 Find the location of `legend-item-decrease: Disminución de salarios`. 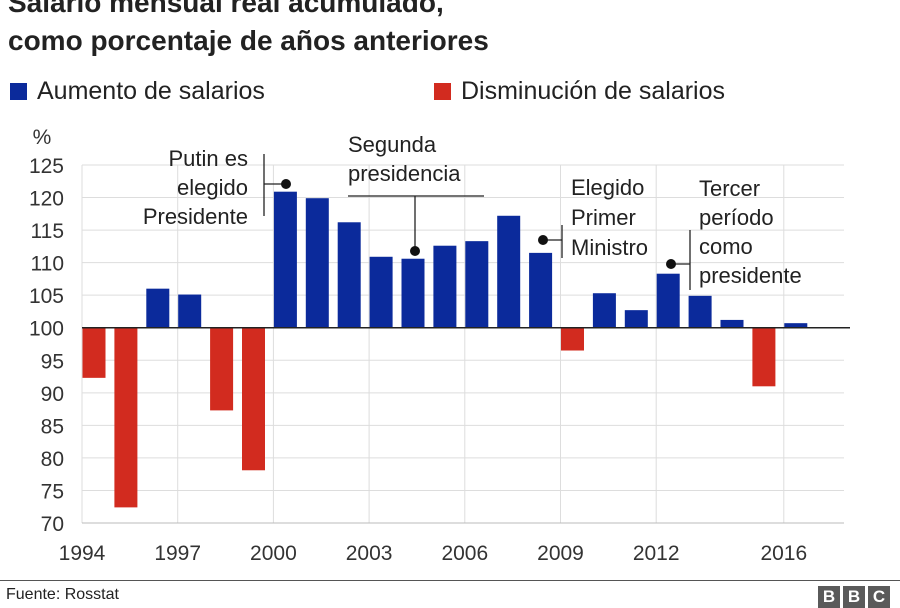

legend-item-decrease: Disminución de salarios is located at coordinates (579, 91).